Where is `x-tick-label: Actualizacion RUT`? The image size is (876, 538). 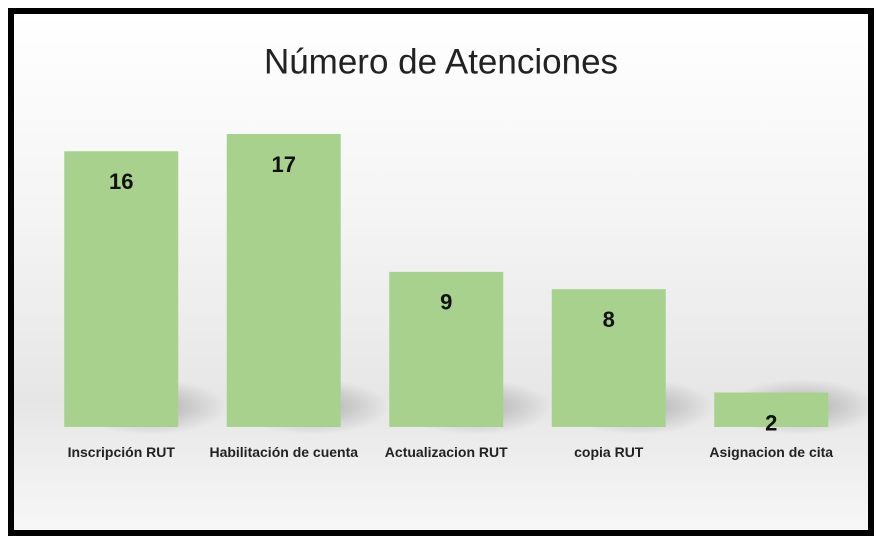
x-tick-label: Actualizacion RUT is located at coordinates (446, 452).